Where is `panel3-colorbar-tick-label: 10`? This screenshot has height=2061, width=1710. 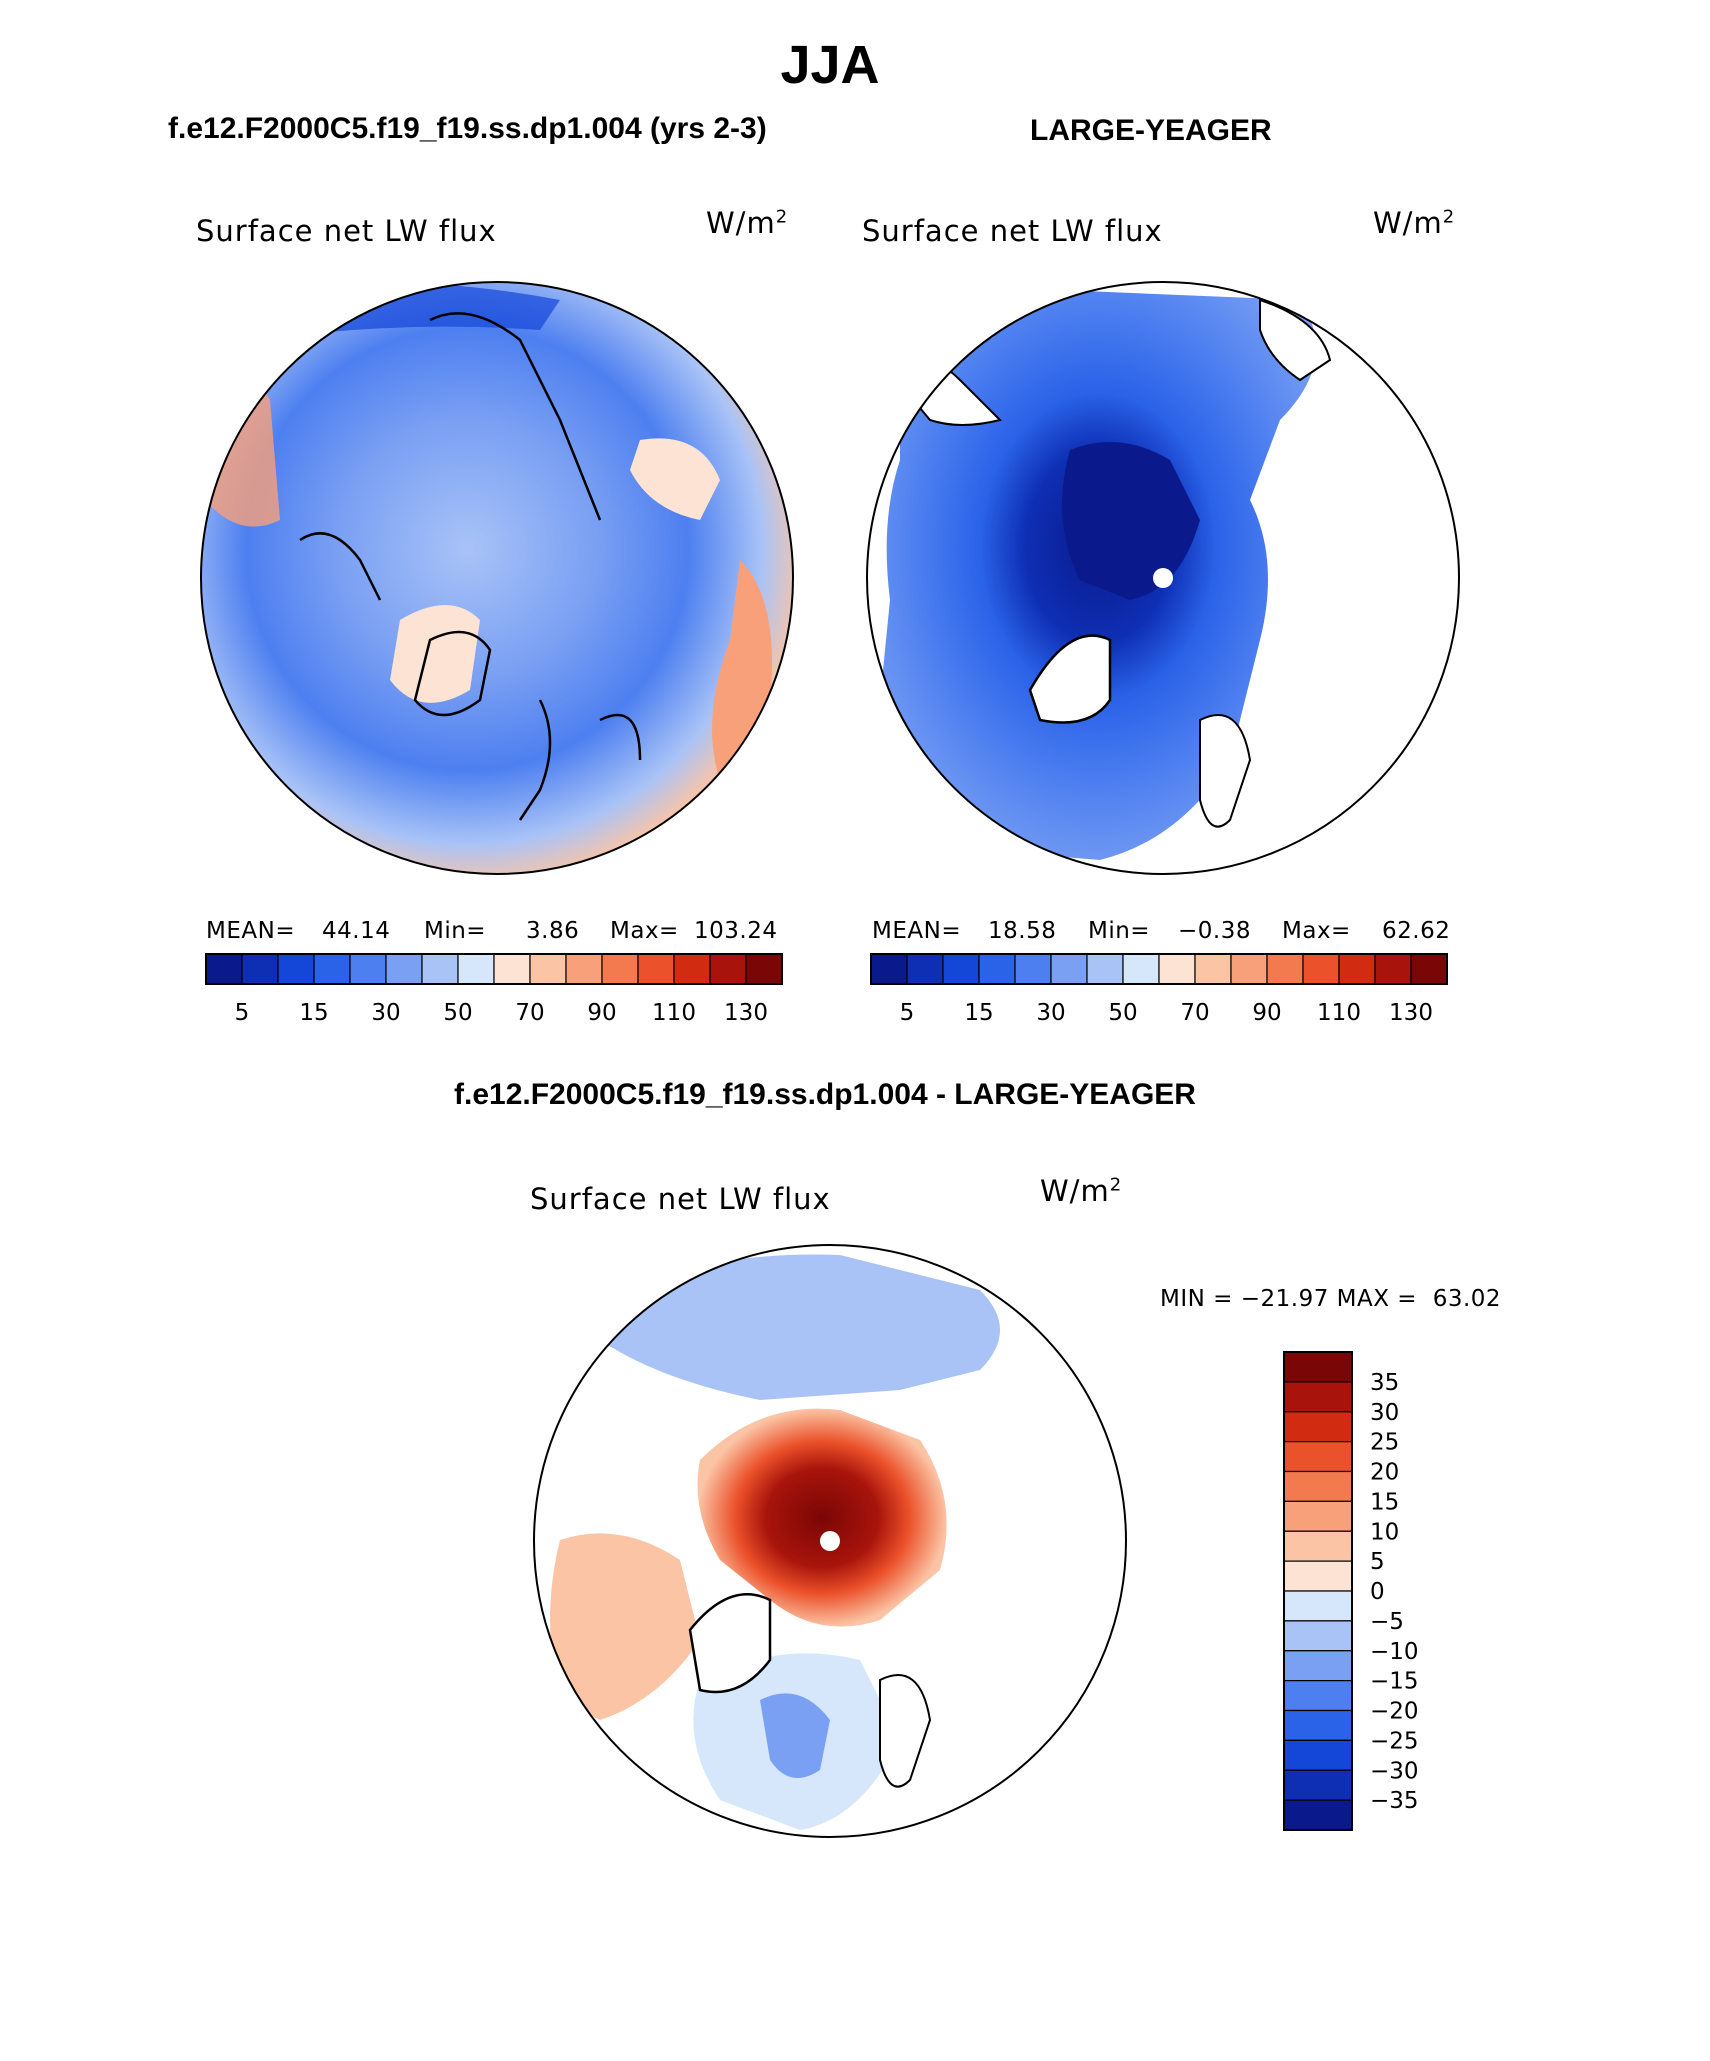
panel3-colorbar-tick-label: 10 is located at coordinates (1384, 1532).